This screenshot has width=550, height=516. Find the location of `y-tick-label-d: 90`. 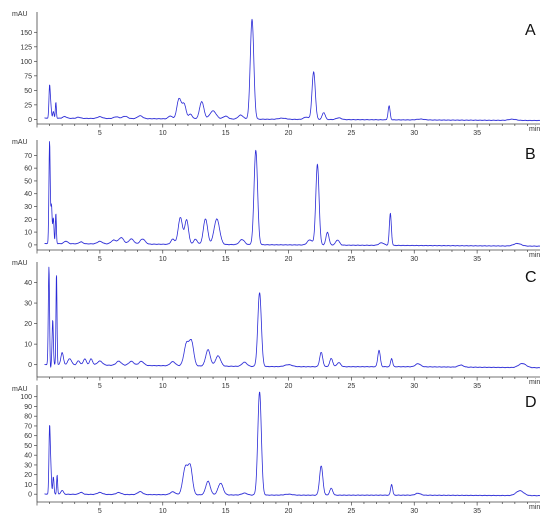

y-tick-label-d: 90 is located at coordinates (28, 407).